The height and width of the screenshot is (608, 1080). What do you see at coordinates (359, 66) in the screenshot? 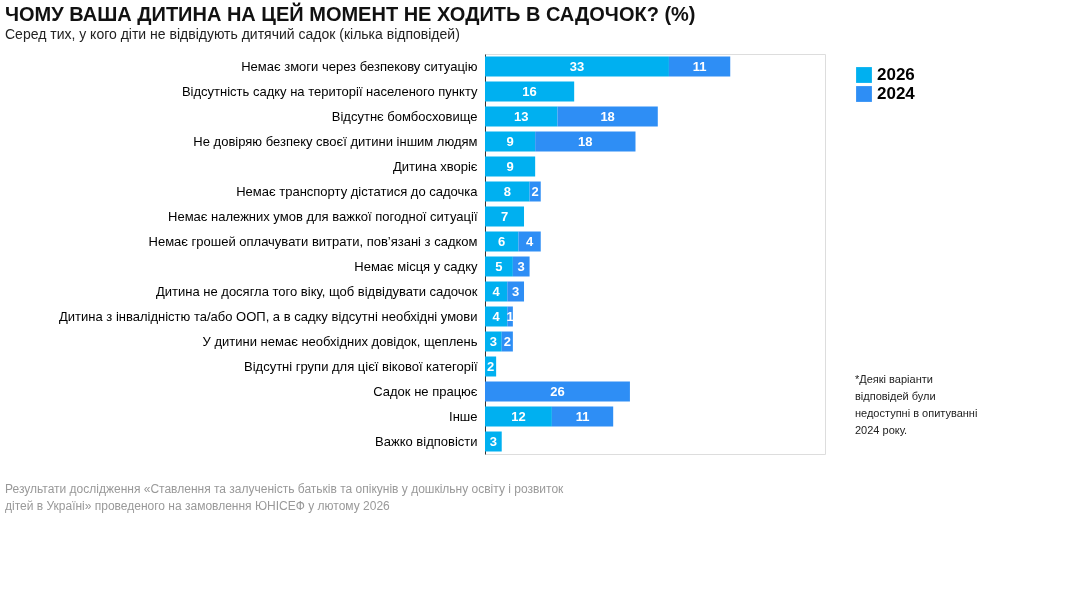
I see `y-tick-label: Немає змоги через безпекову ситуацію` at bounding box center [359, 66].